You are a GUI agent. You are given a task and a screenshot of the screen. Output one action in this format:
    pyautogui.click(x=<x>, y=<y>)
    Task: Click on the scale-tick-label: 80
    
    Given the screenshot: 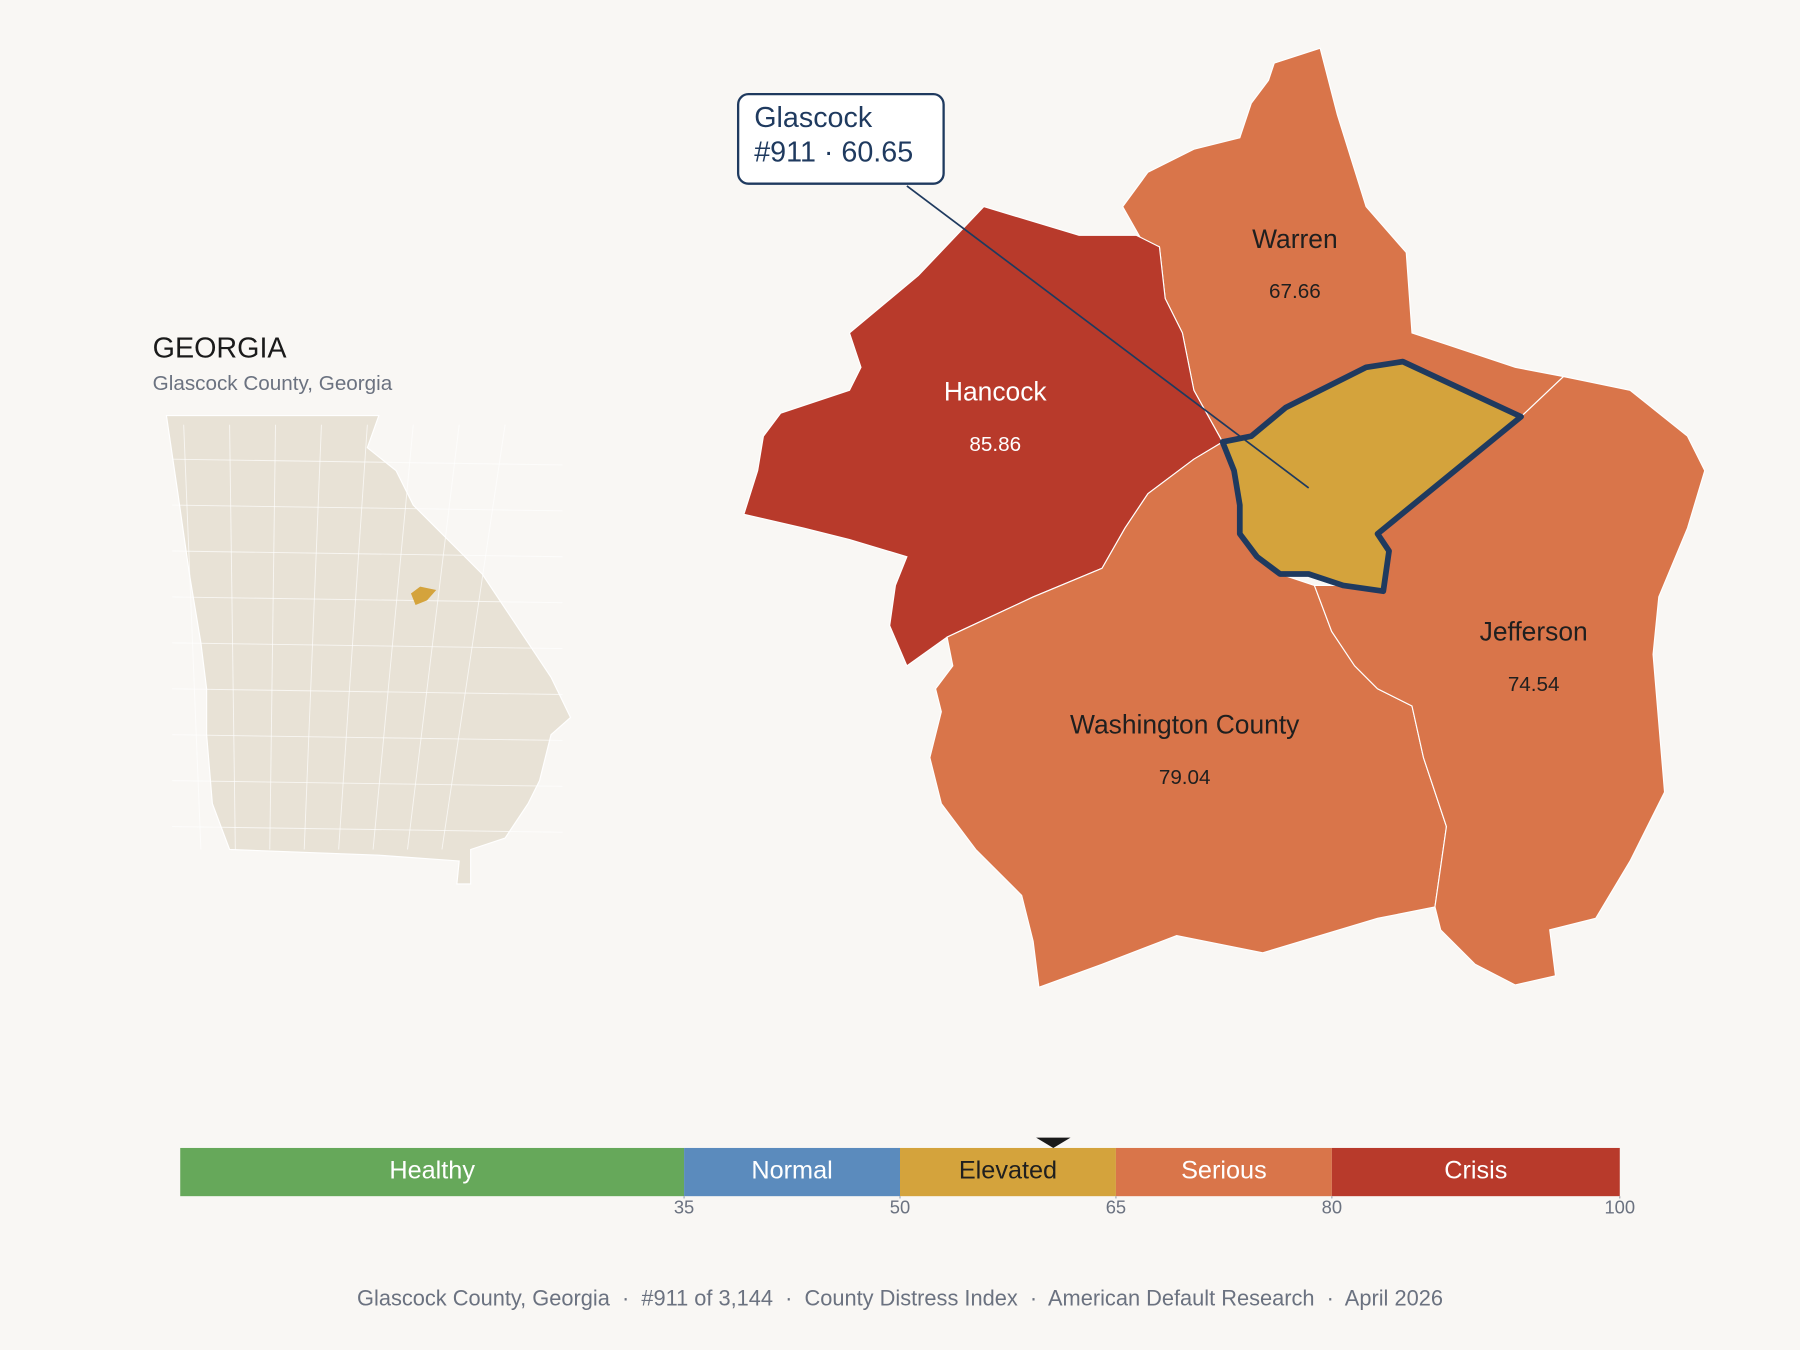 What is the action you would take?
    pyautogui.click(x=1332, y=1207)
    